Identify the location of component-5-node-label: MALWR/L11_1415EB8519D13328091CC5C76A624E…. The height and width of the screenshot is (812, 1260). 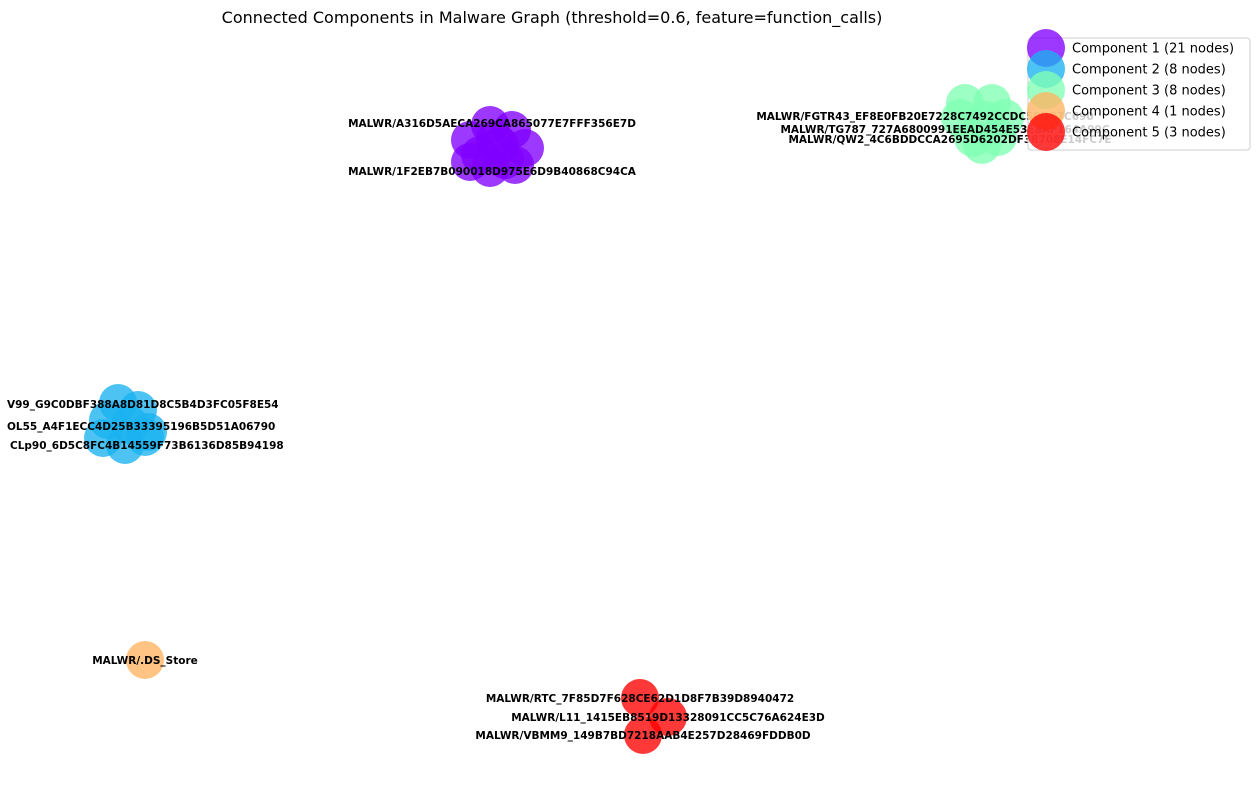
(668, 718).